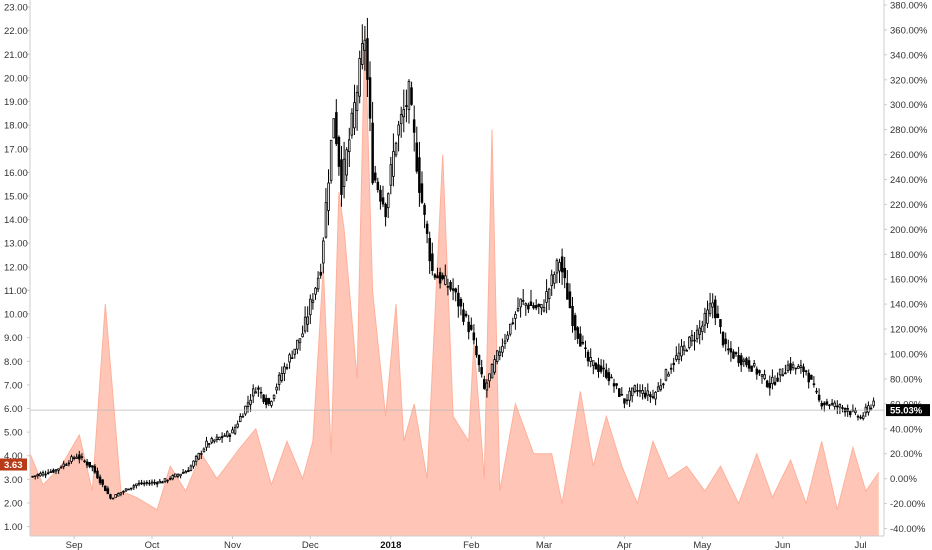 This screenshot has height=550, width=932. What do you see at coordinates (908, 529) in the screenshot?
I see `right-tick-label: -40.00%` at bounding box center [908, 529].